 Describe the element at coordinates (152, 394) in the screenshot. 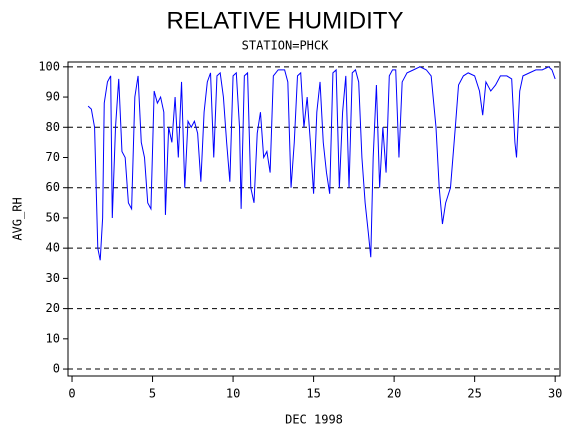

I see `x-tick-label: 5` at that location.